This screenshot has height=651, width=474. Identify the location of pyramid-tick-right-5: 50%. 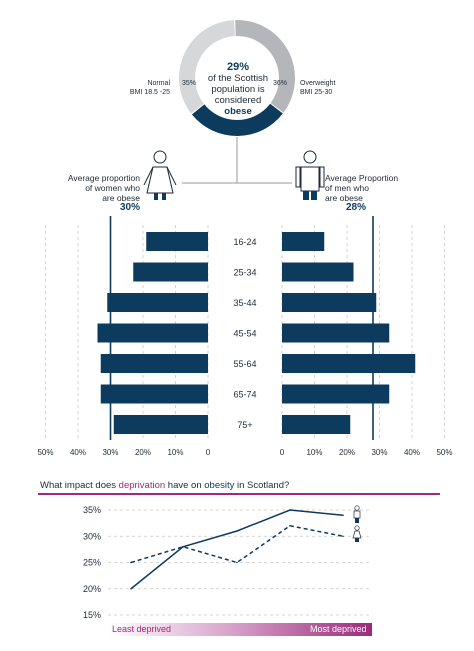
(444, 452).